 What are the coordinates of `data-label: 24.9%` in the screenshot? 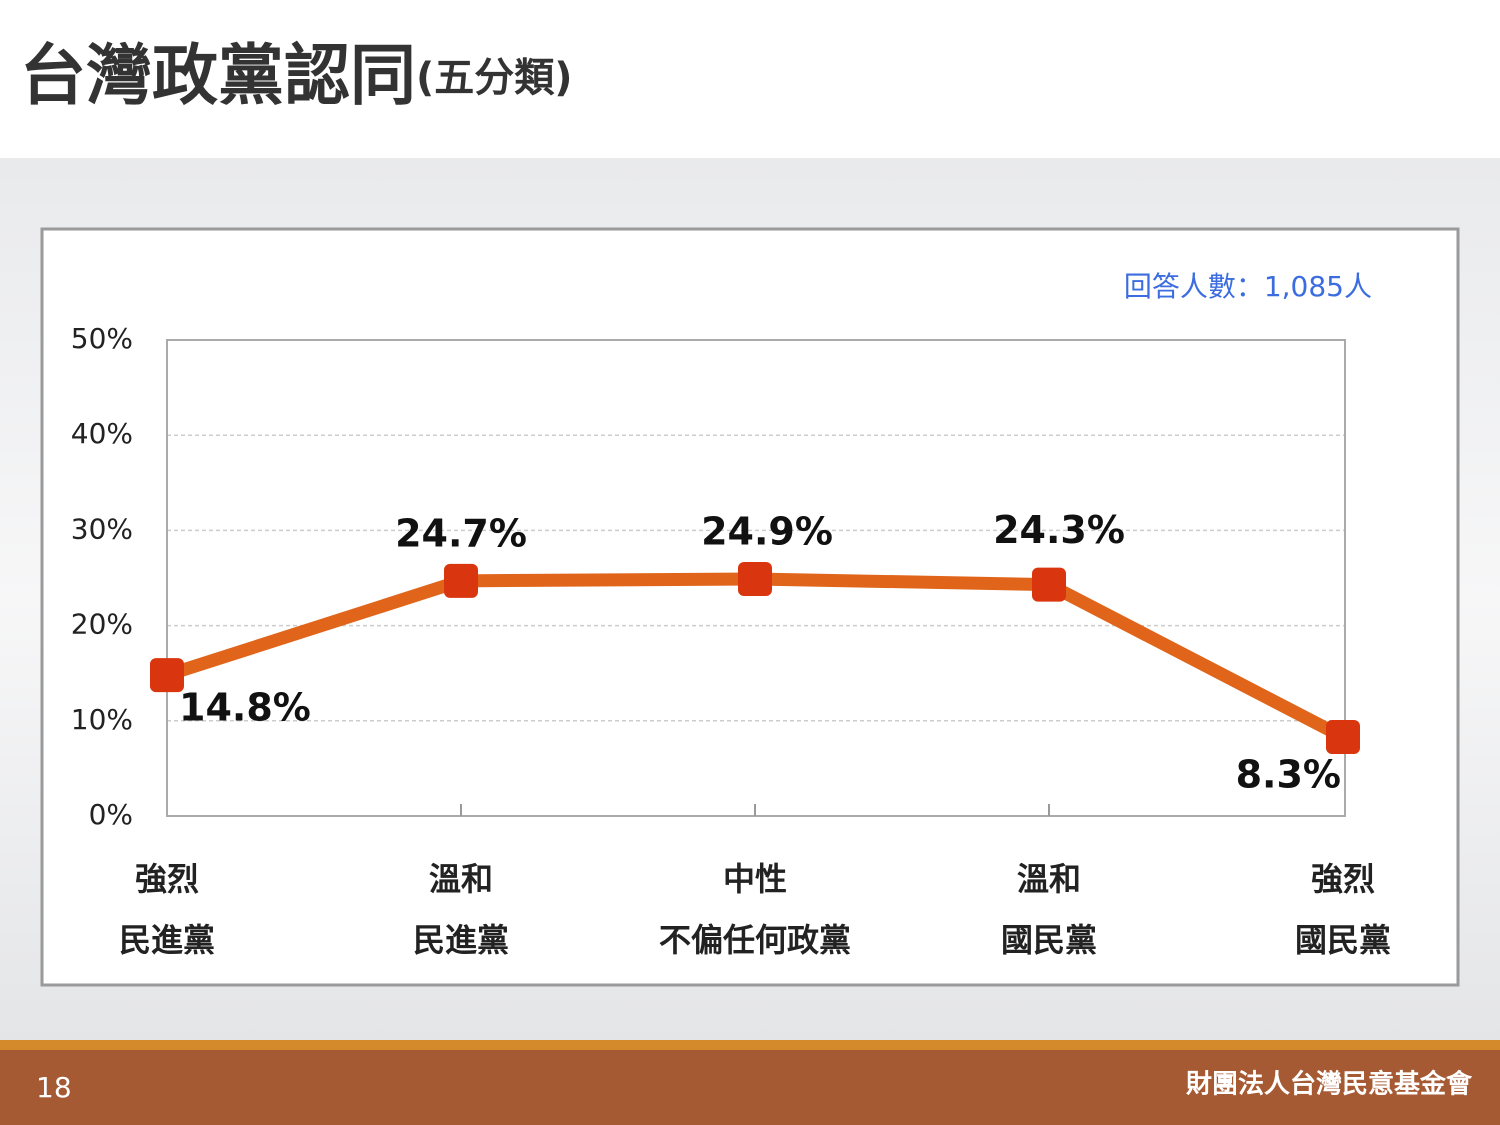 It's located at (767, 531).